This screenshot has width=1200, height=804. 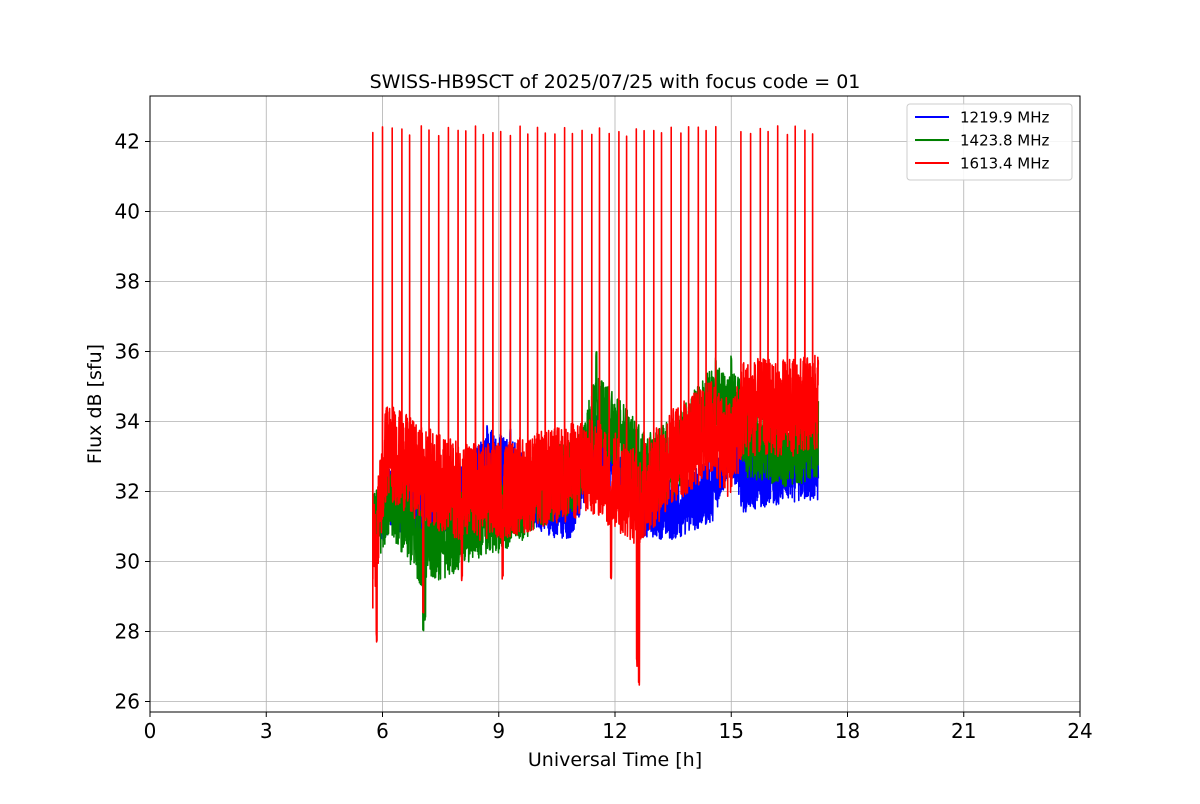 What do you see at coordinates (127, 142) in the screenshot?
I see `y-tick-label: 42` at bounding box center [127, 142].